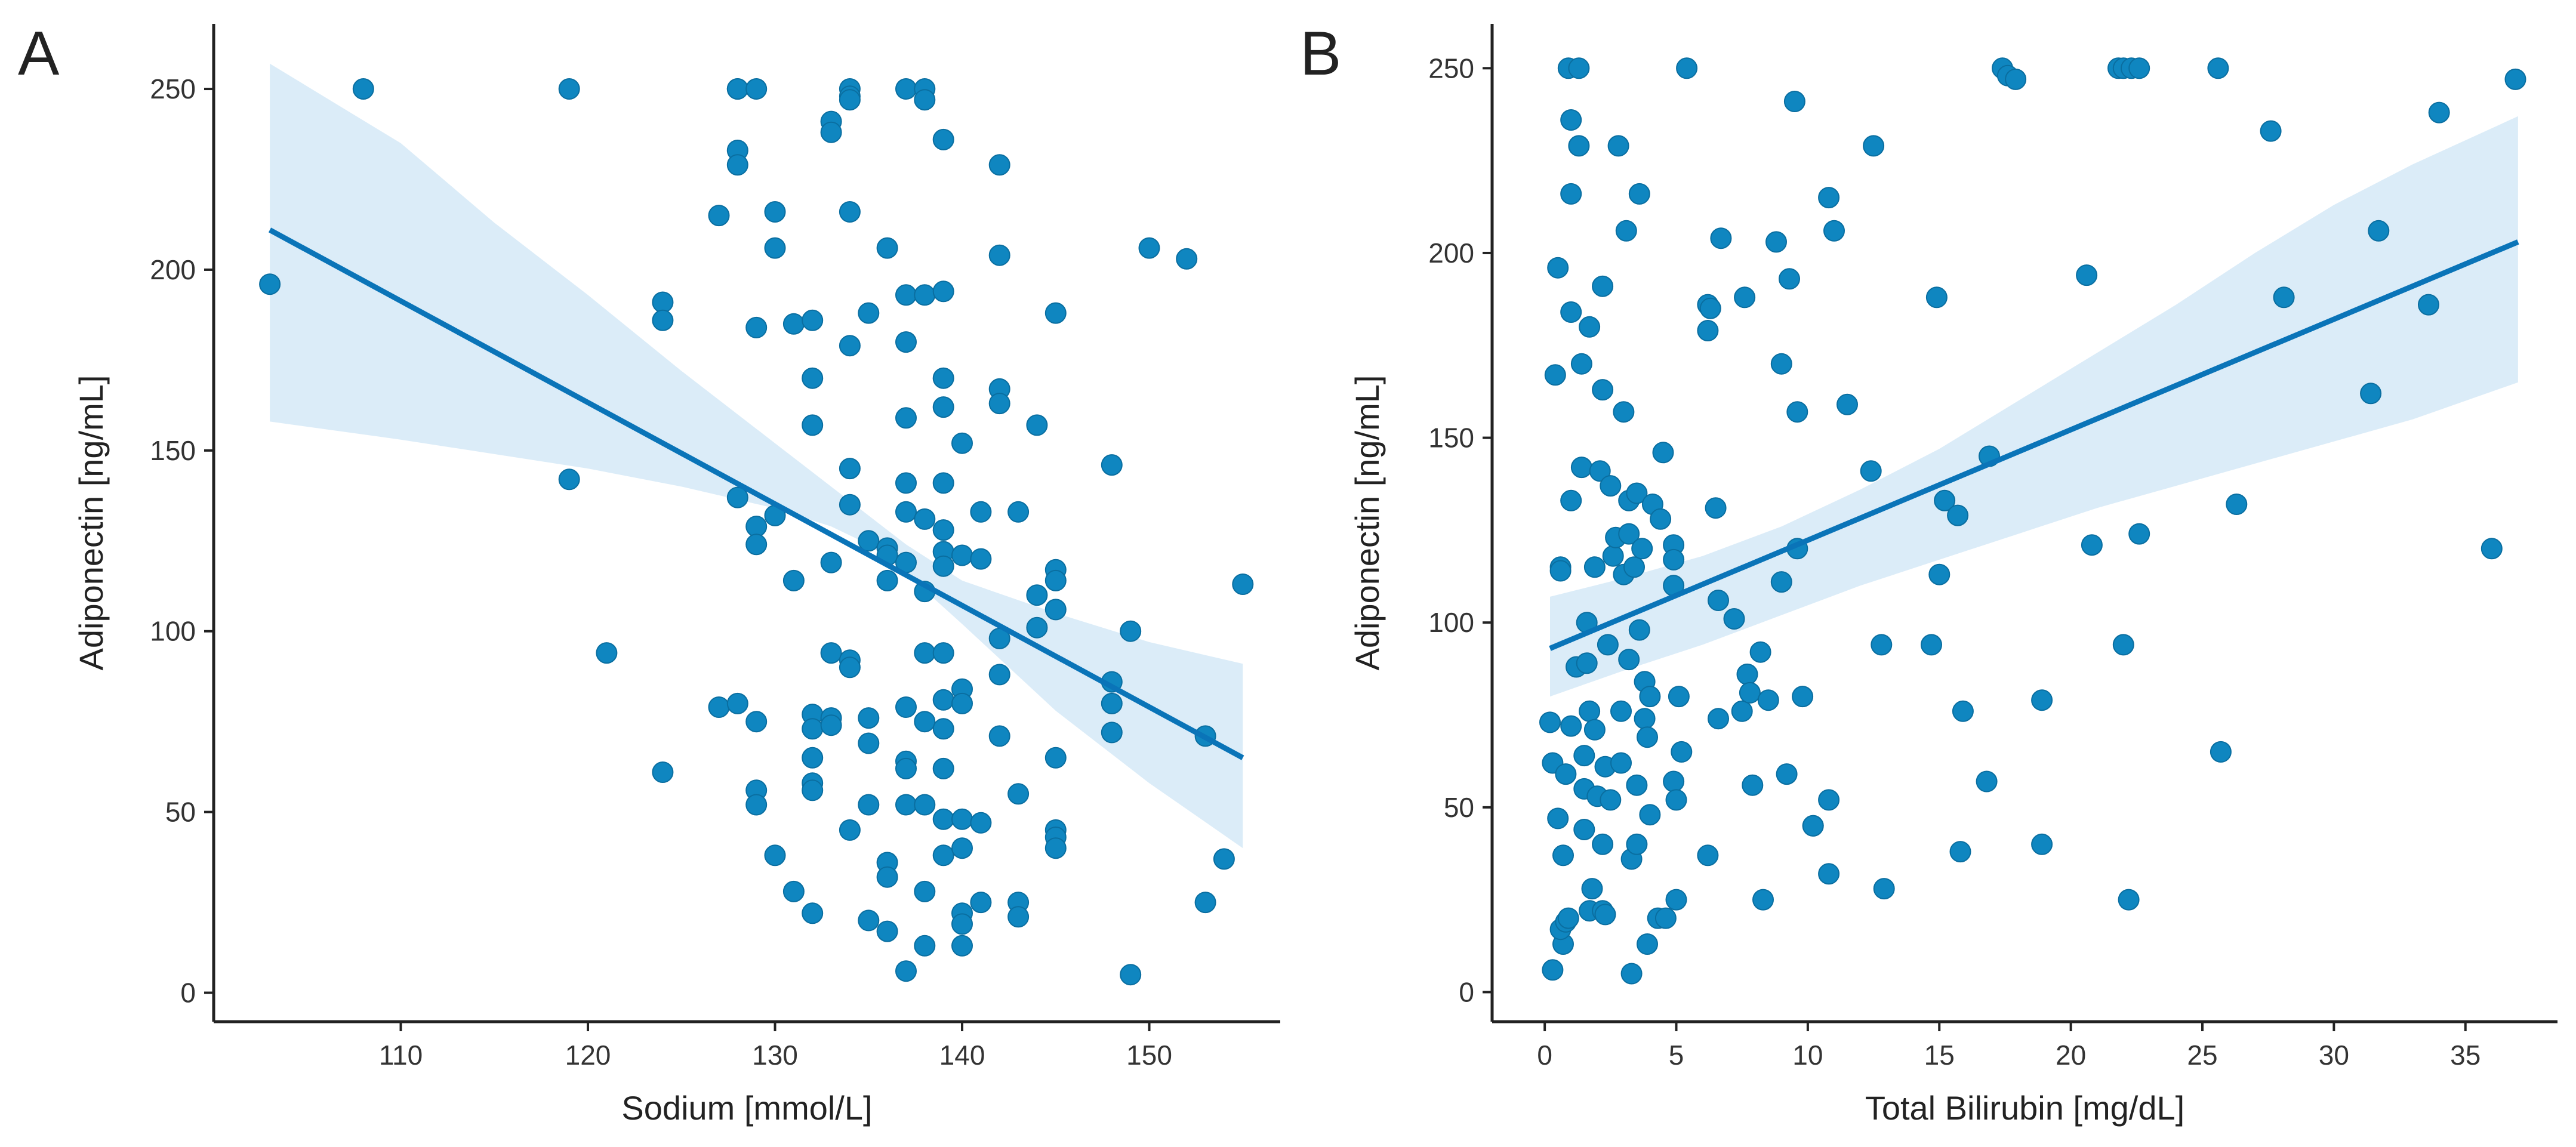  I want to click on y-axis-label: Adiponectin [ng/mL], so click(91, 523).